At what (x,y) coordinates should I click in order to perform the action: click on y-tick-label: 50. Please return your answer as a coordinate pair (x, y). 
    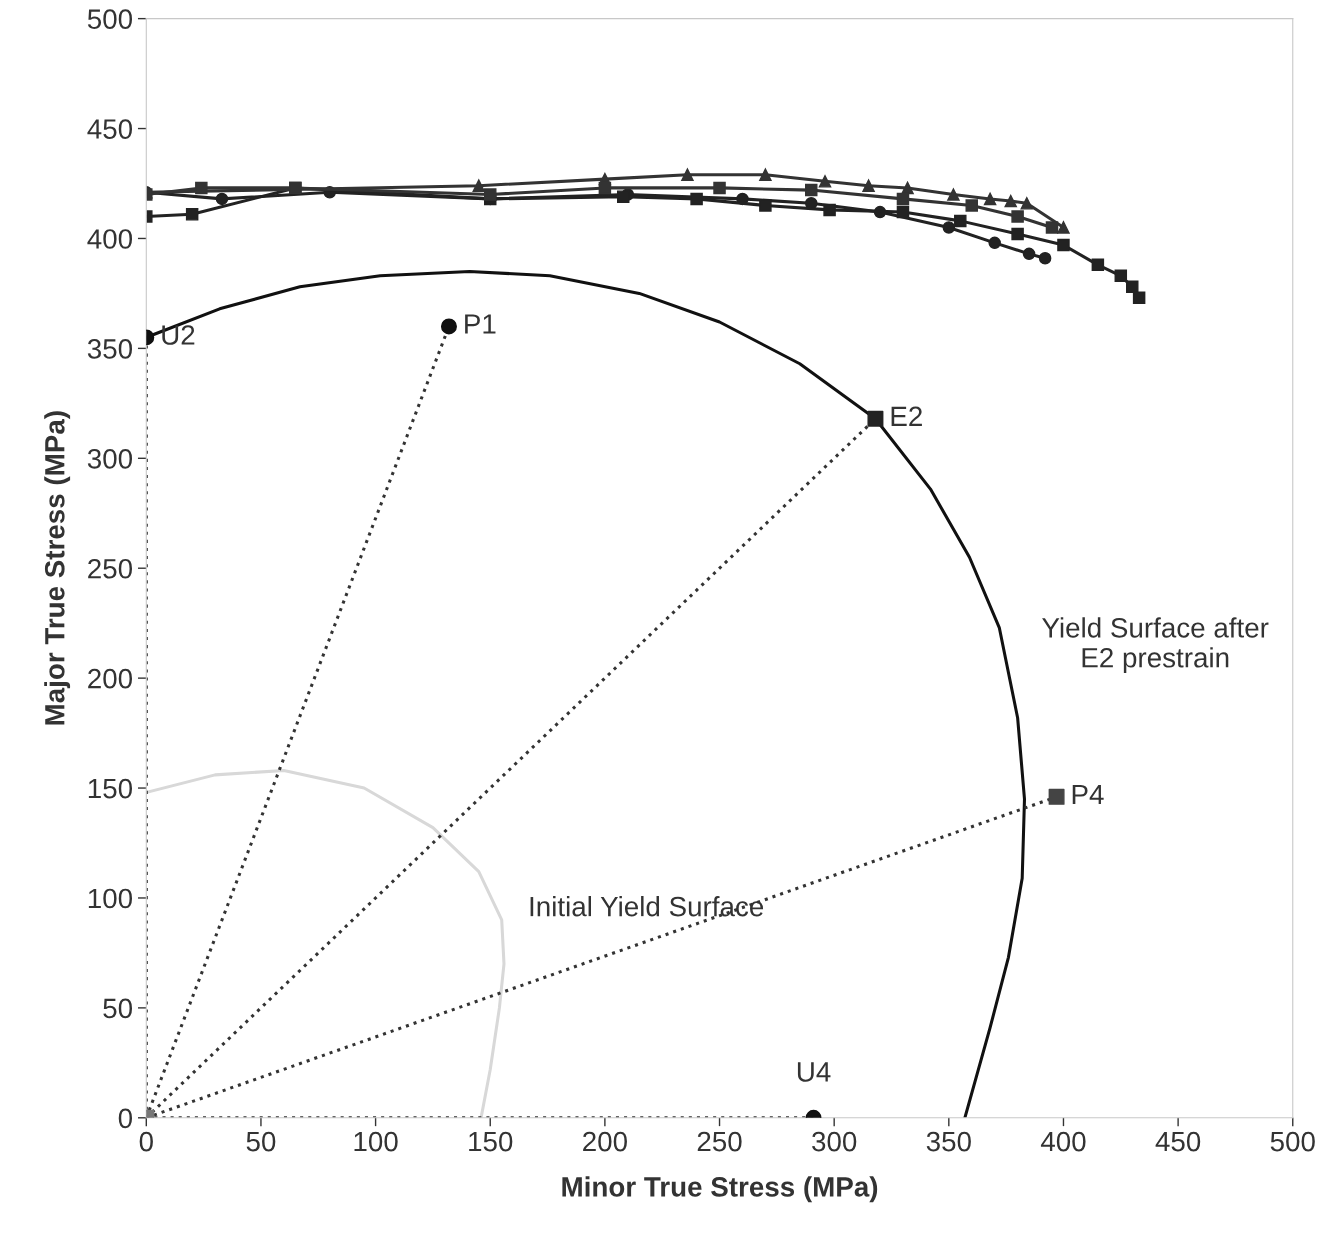
    Looking at the image, I should click on (118, 1008).